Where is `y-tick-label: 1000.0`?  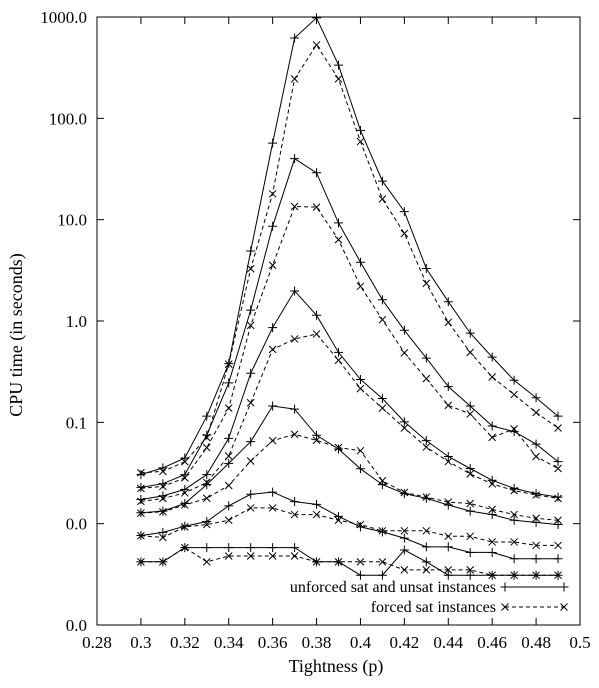 y-tick-label: 1000.0 is located at coordinates (63, 17).